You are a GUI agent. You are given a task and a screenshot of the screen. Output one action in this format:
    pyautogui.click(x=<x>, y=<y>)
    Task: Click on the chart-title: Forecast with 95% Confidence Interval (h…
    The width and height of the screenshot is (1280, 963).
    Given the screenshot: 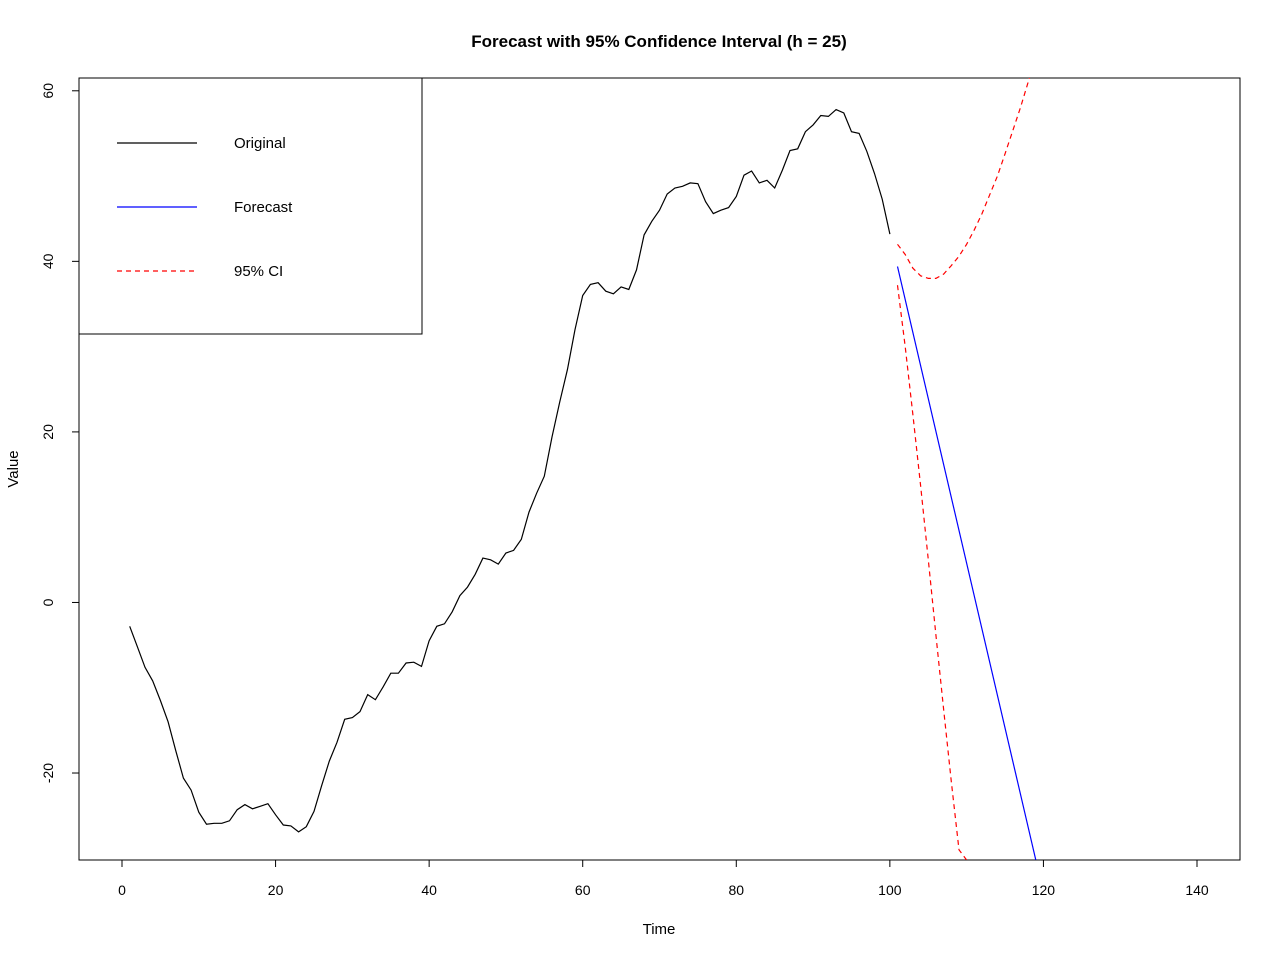 What is the action you would take?
    pyautogui.click(x=659, y=41)
    